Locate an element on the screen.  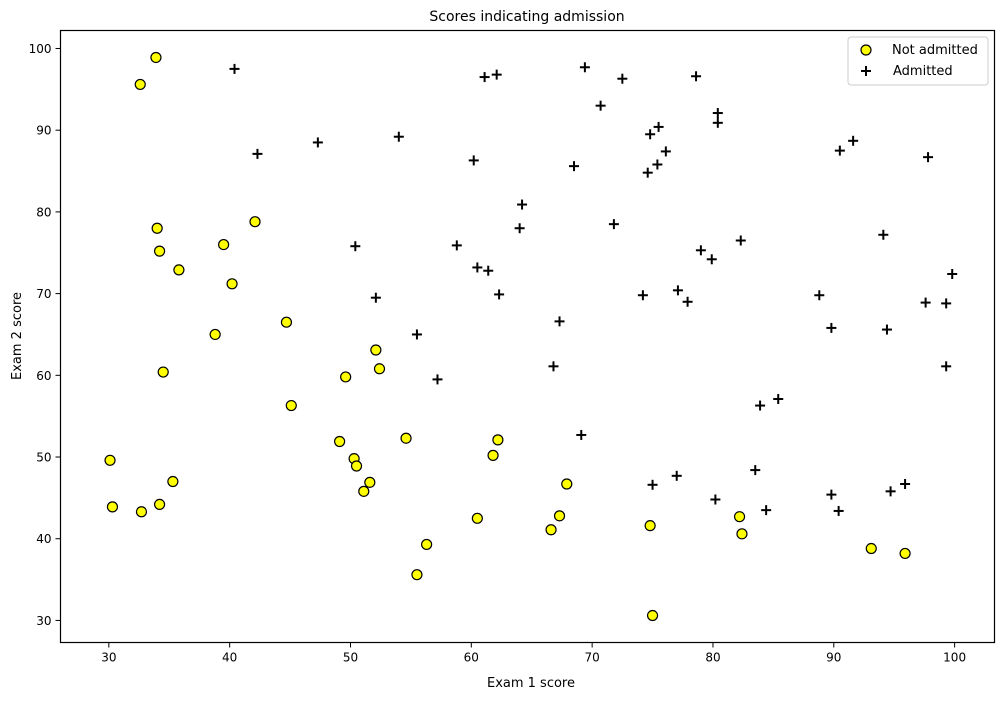
legend-plus-marker-icon is located at coordinates (866, 71).